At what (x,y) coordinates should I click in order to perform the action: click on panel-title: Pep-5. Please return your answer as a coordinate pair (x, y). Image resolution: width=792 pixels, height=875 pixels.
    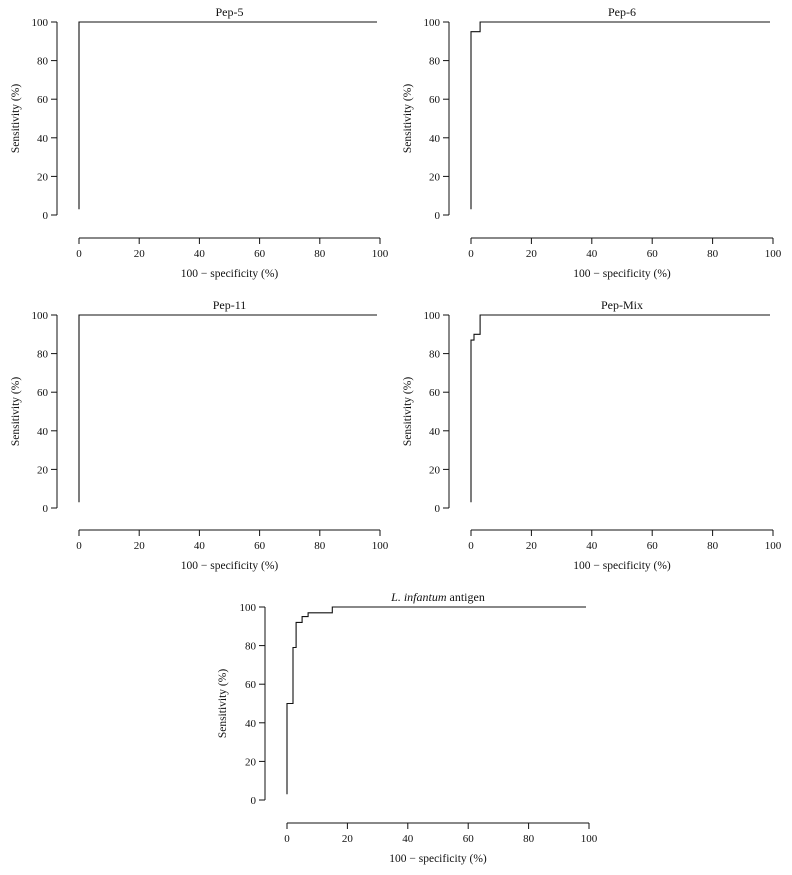
    Looking at the image, I should click on (230, 12).